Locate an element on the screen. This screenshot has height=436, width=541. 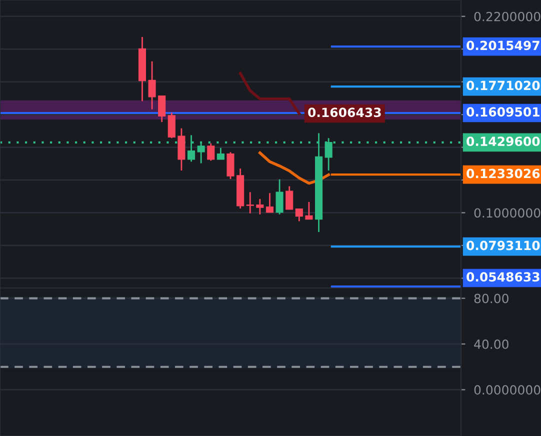
y-tick-label: 0.2200000 is located at coordinates (507, 17).